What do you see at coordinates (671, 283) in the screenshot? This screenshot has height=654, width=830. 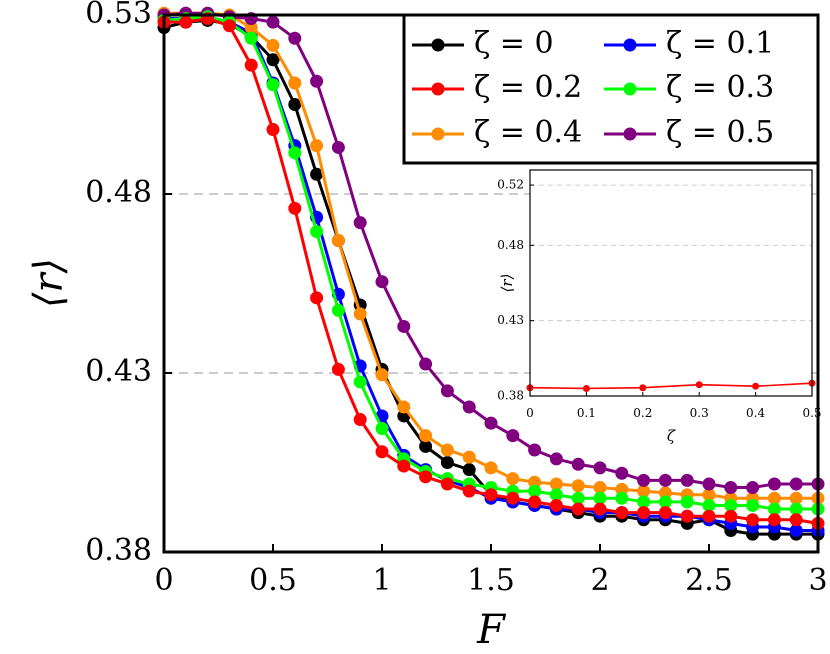 I see `inset-plot-frame` at bounding box center [671, 283].